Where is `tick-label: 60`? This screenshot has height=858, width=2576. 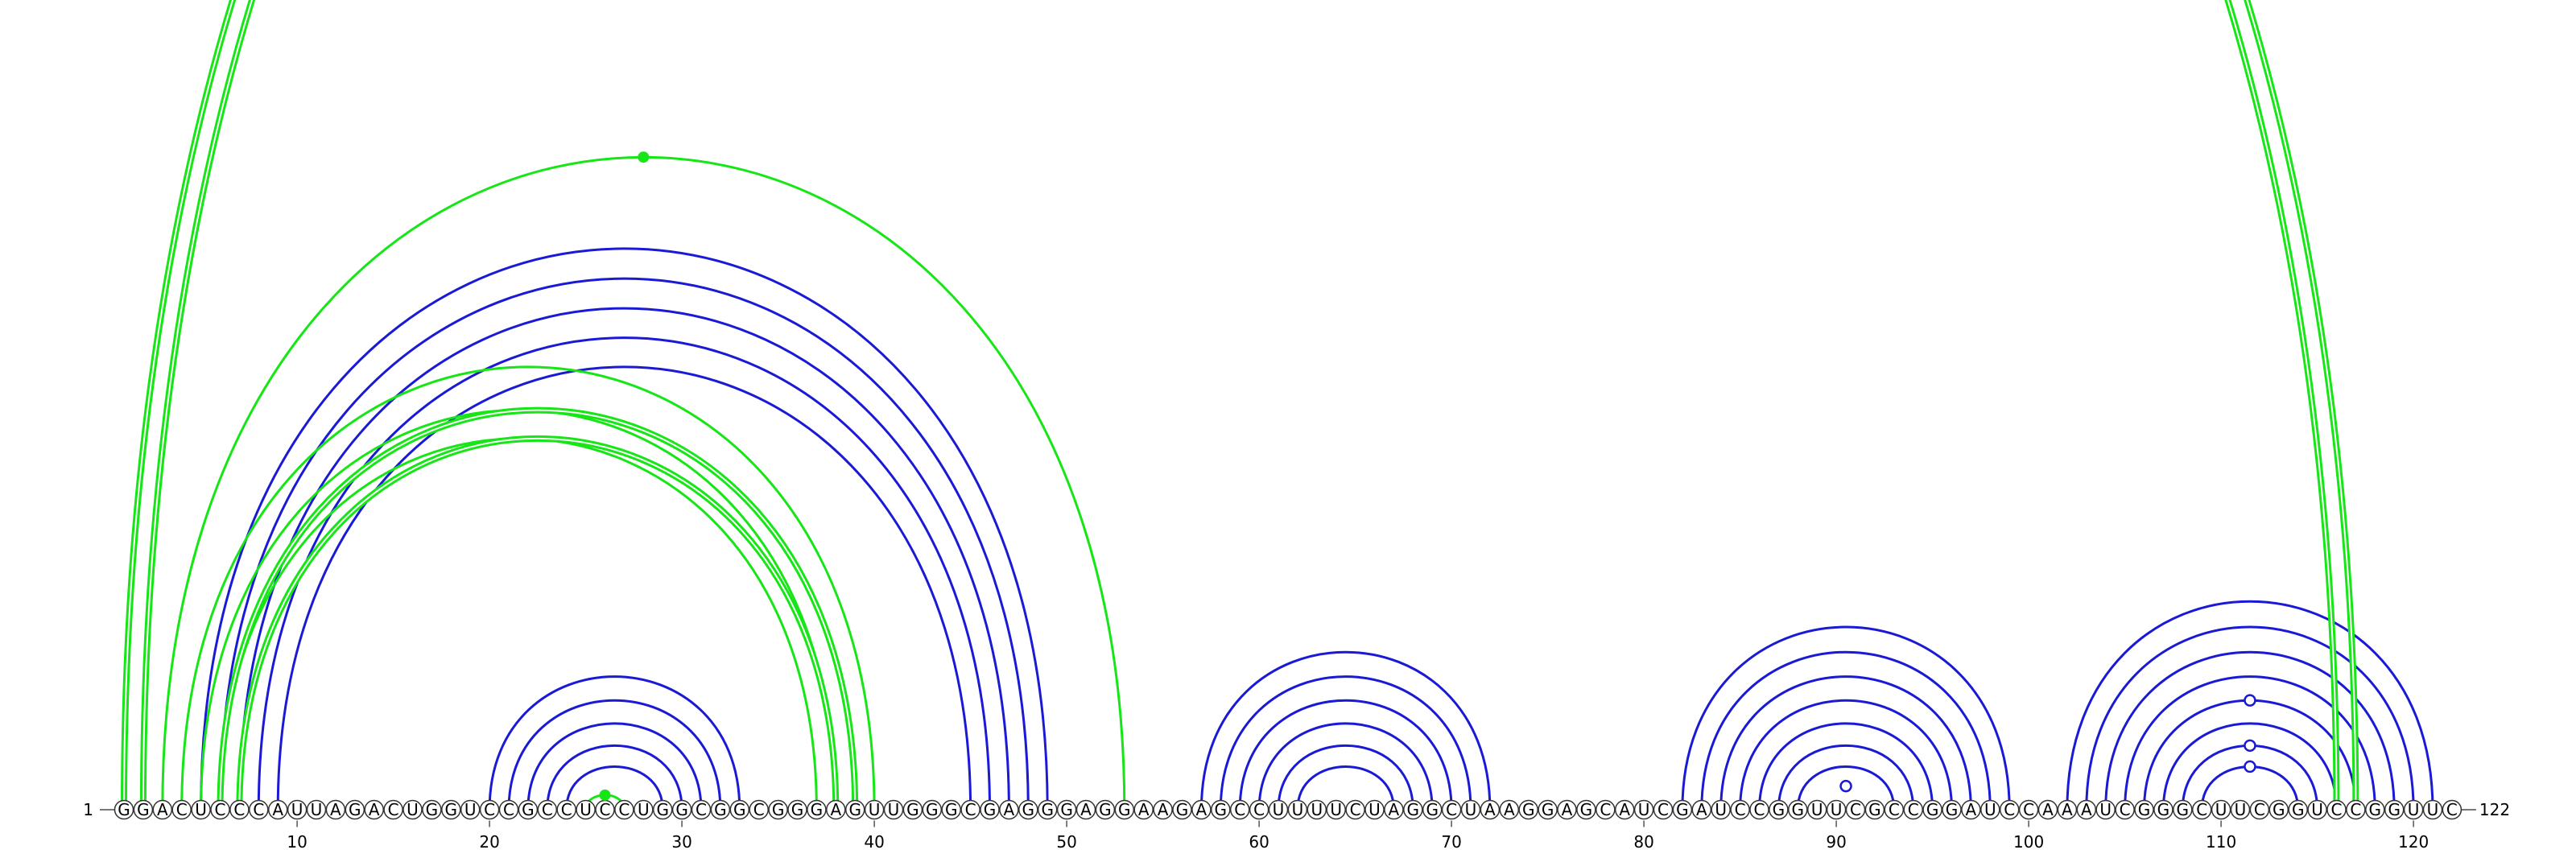 tick-label: 60 is located at coordinates (1259, 842).